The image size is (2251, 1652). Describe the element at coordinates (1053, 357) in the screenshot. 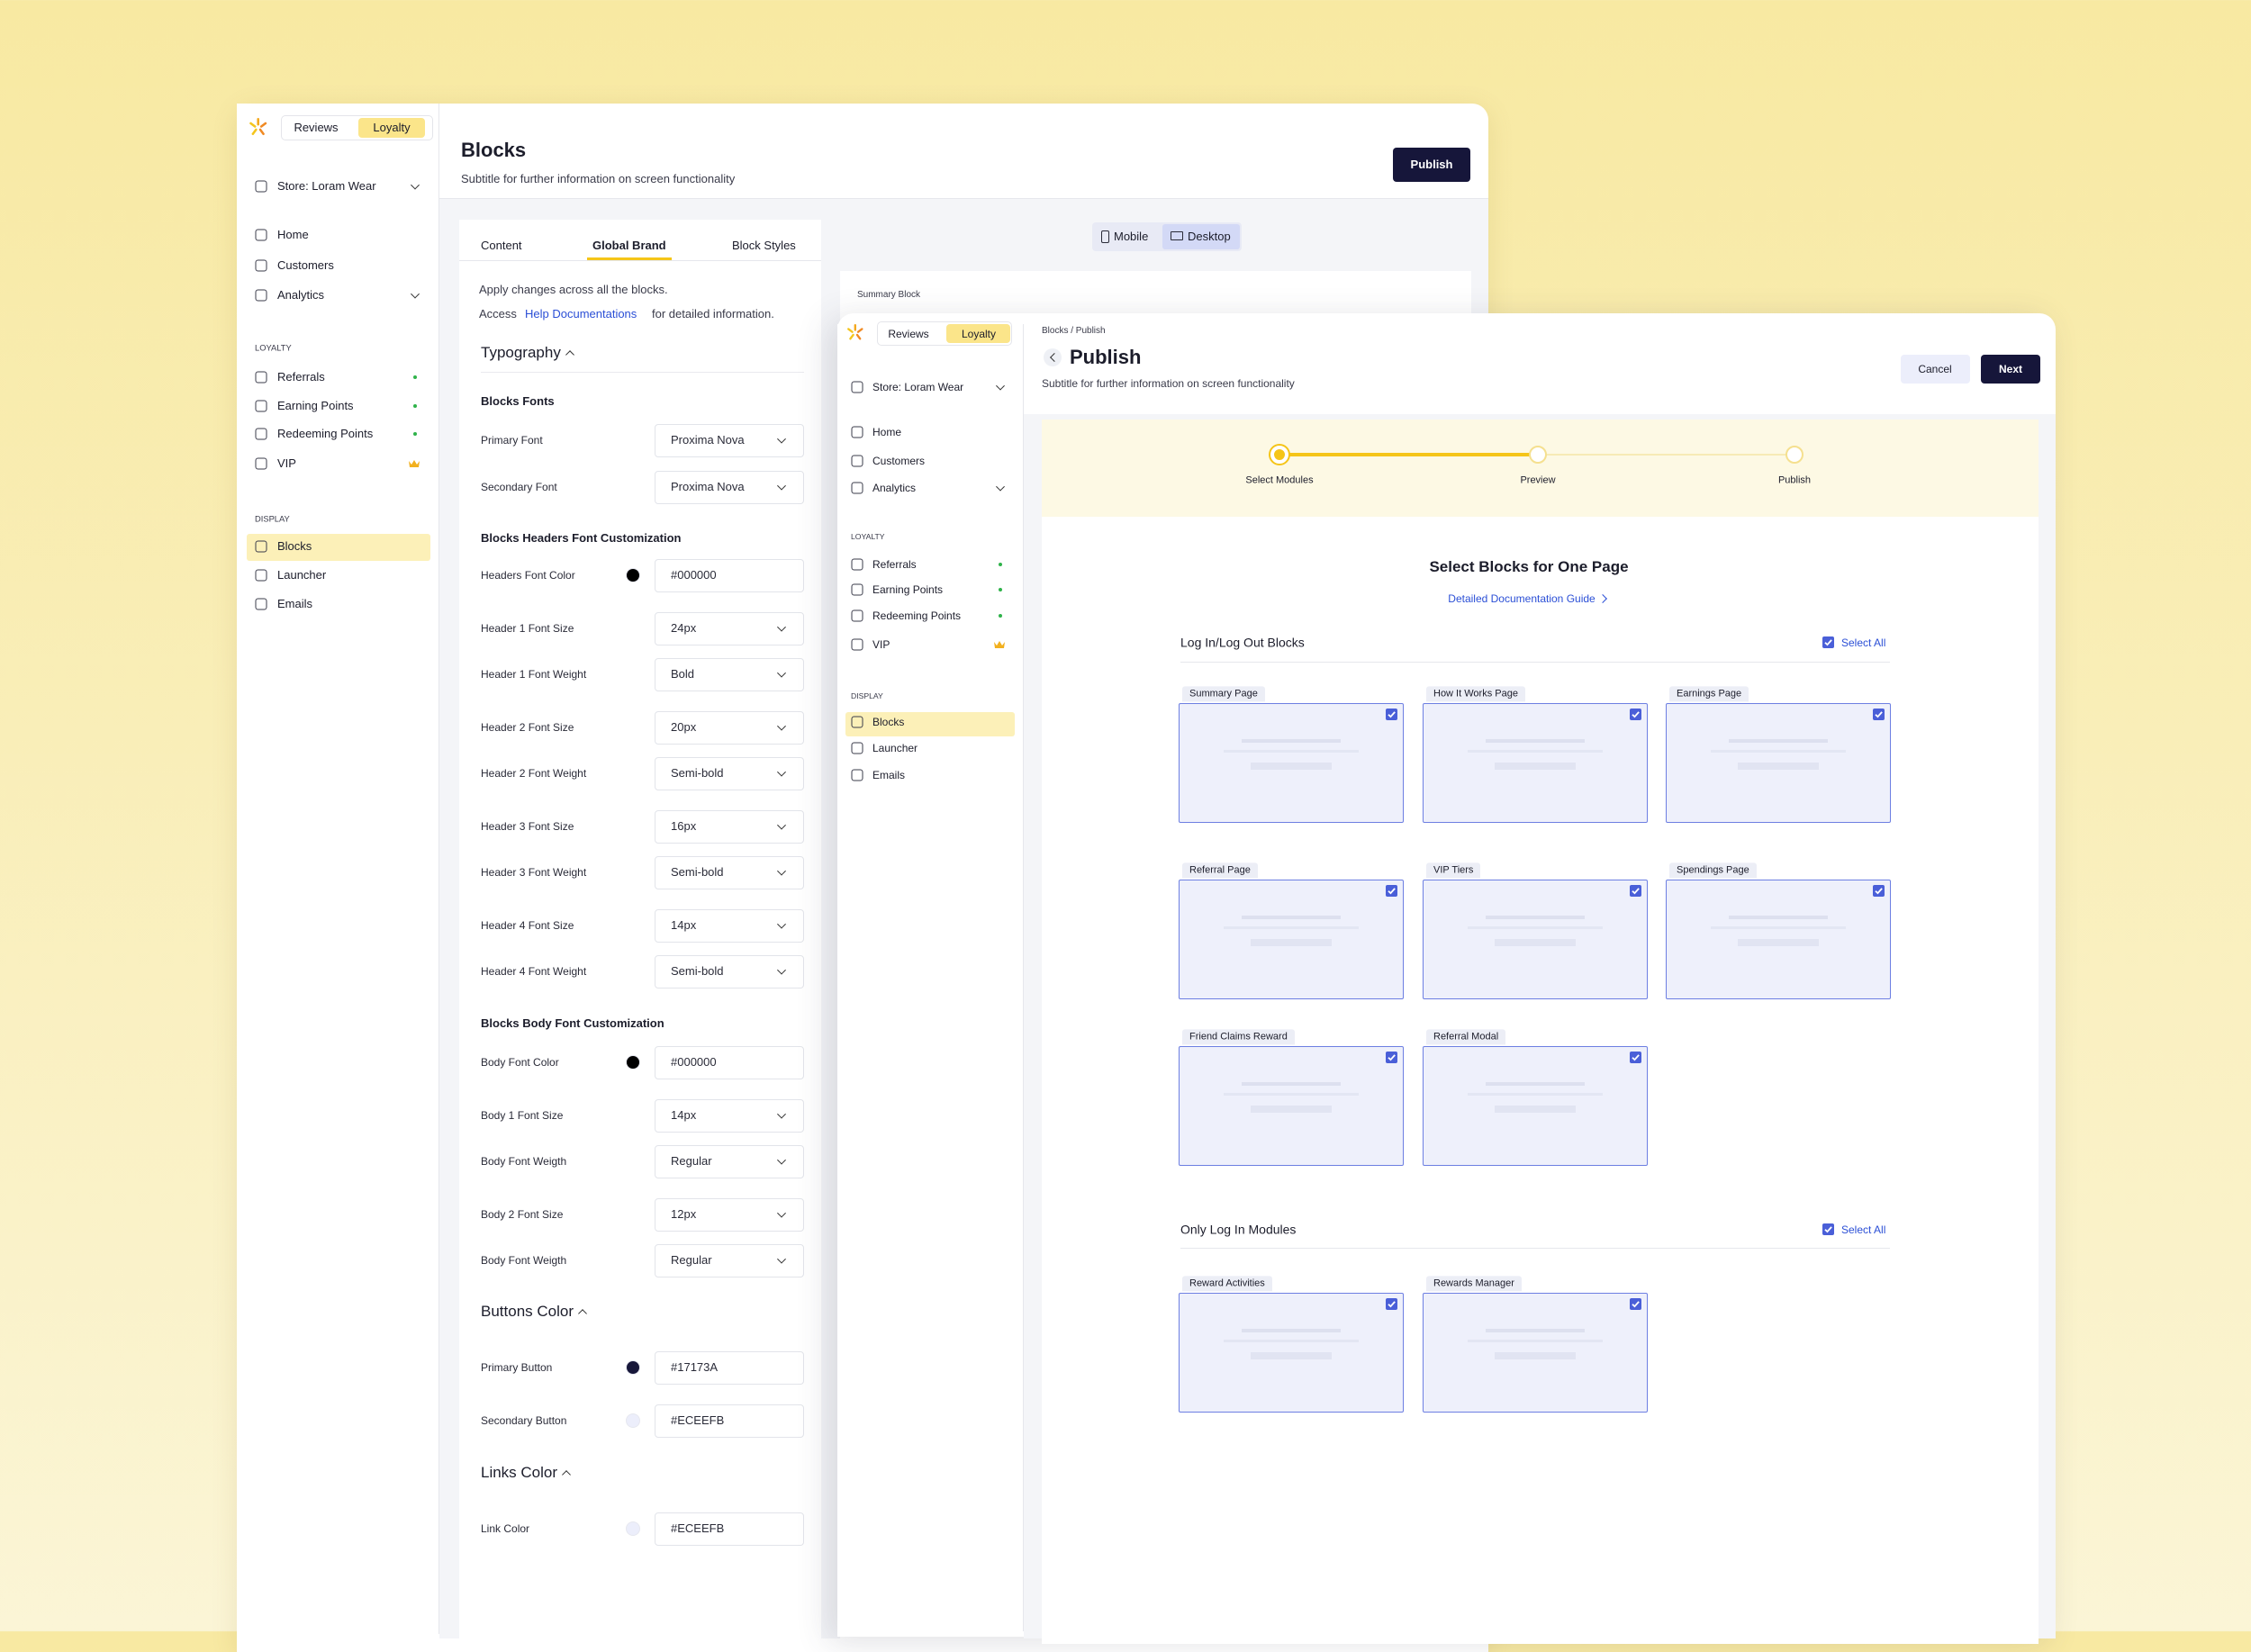

I see `back-button` at that location.